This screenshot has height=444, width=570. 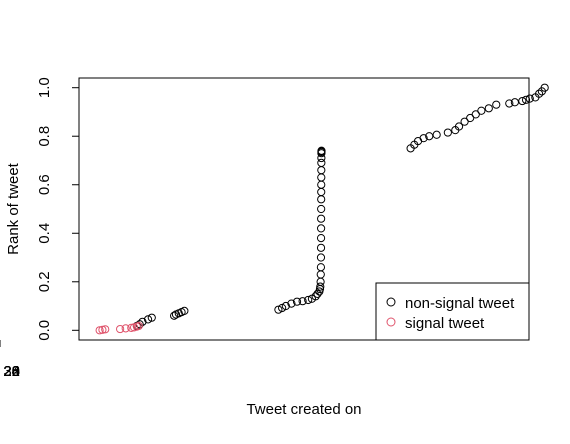 What do you see at coordinates (460, 303) in the screenshot?
I see `legend-label-non-signal: non-signal tweet` at bounding box center [460, 303].